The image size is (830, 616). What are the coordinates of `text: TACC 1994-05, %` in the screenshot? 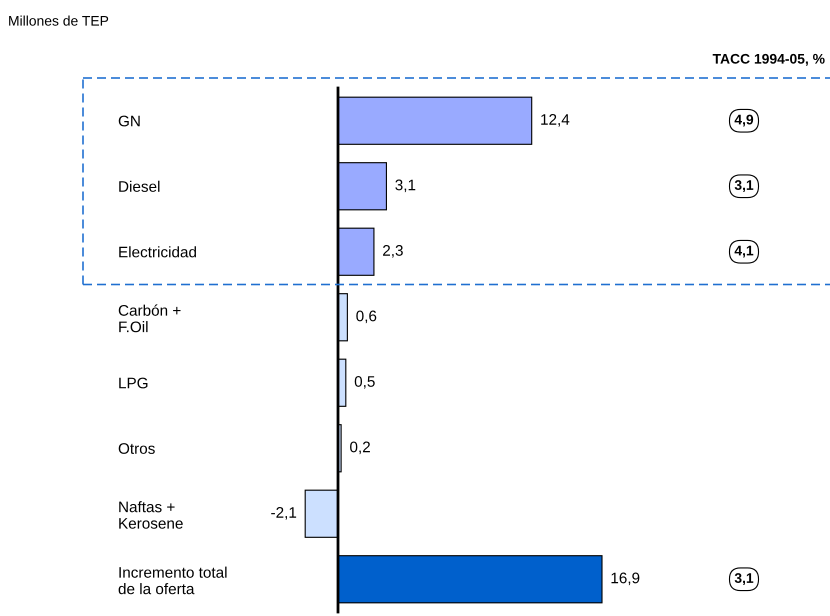 It's located at (768, 60).